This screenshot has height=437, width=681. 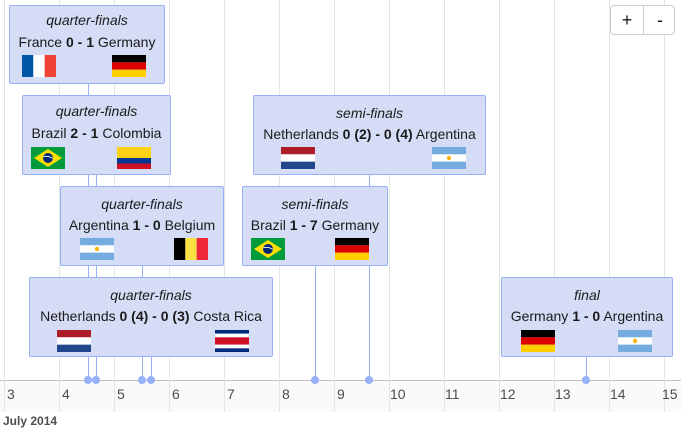 I want to click on time-axis, so click(x=340, y=396).